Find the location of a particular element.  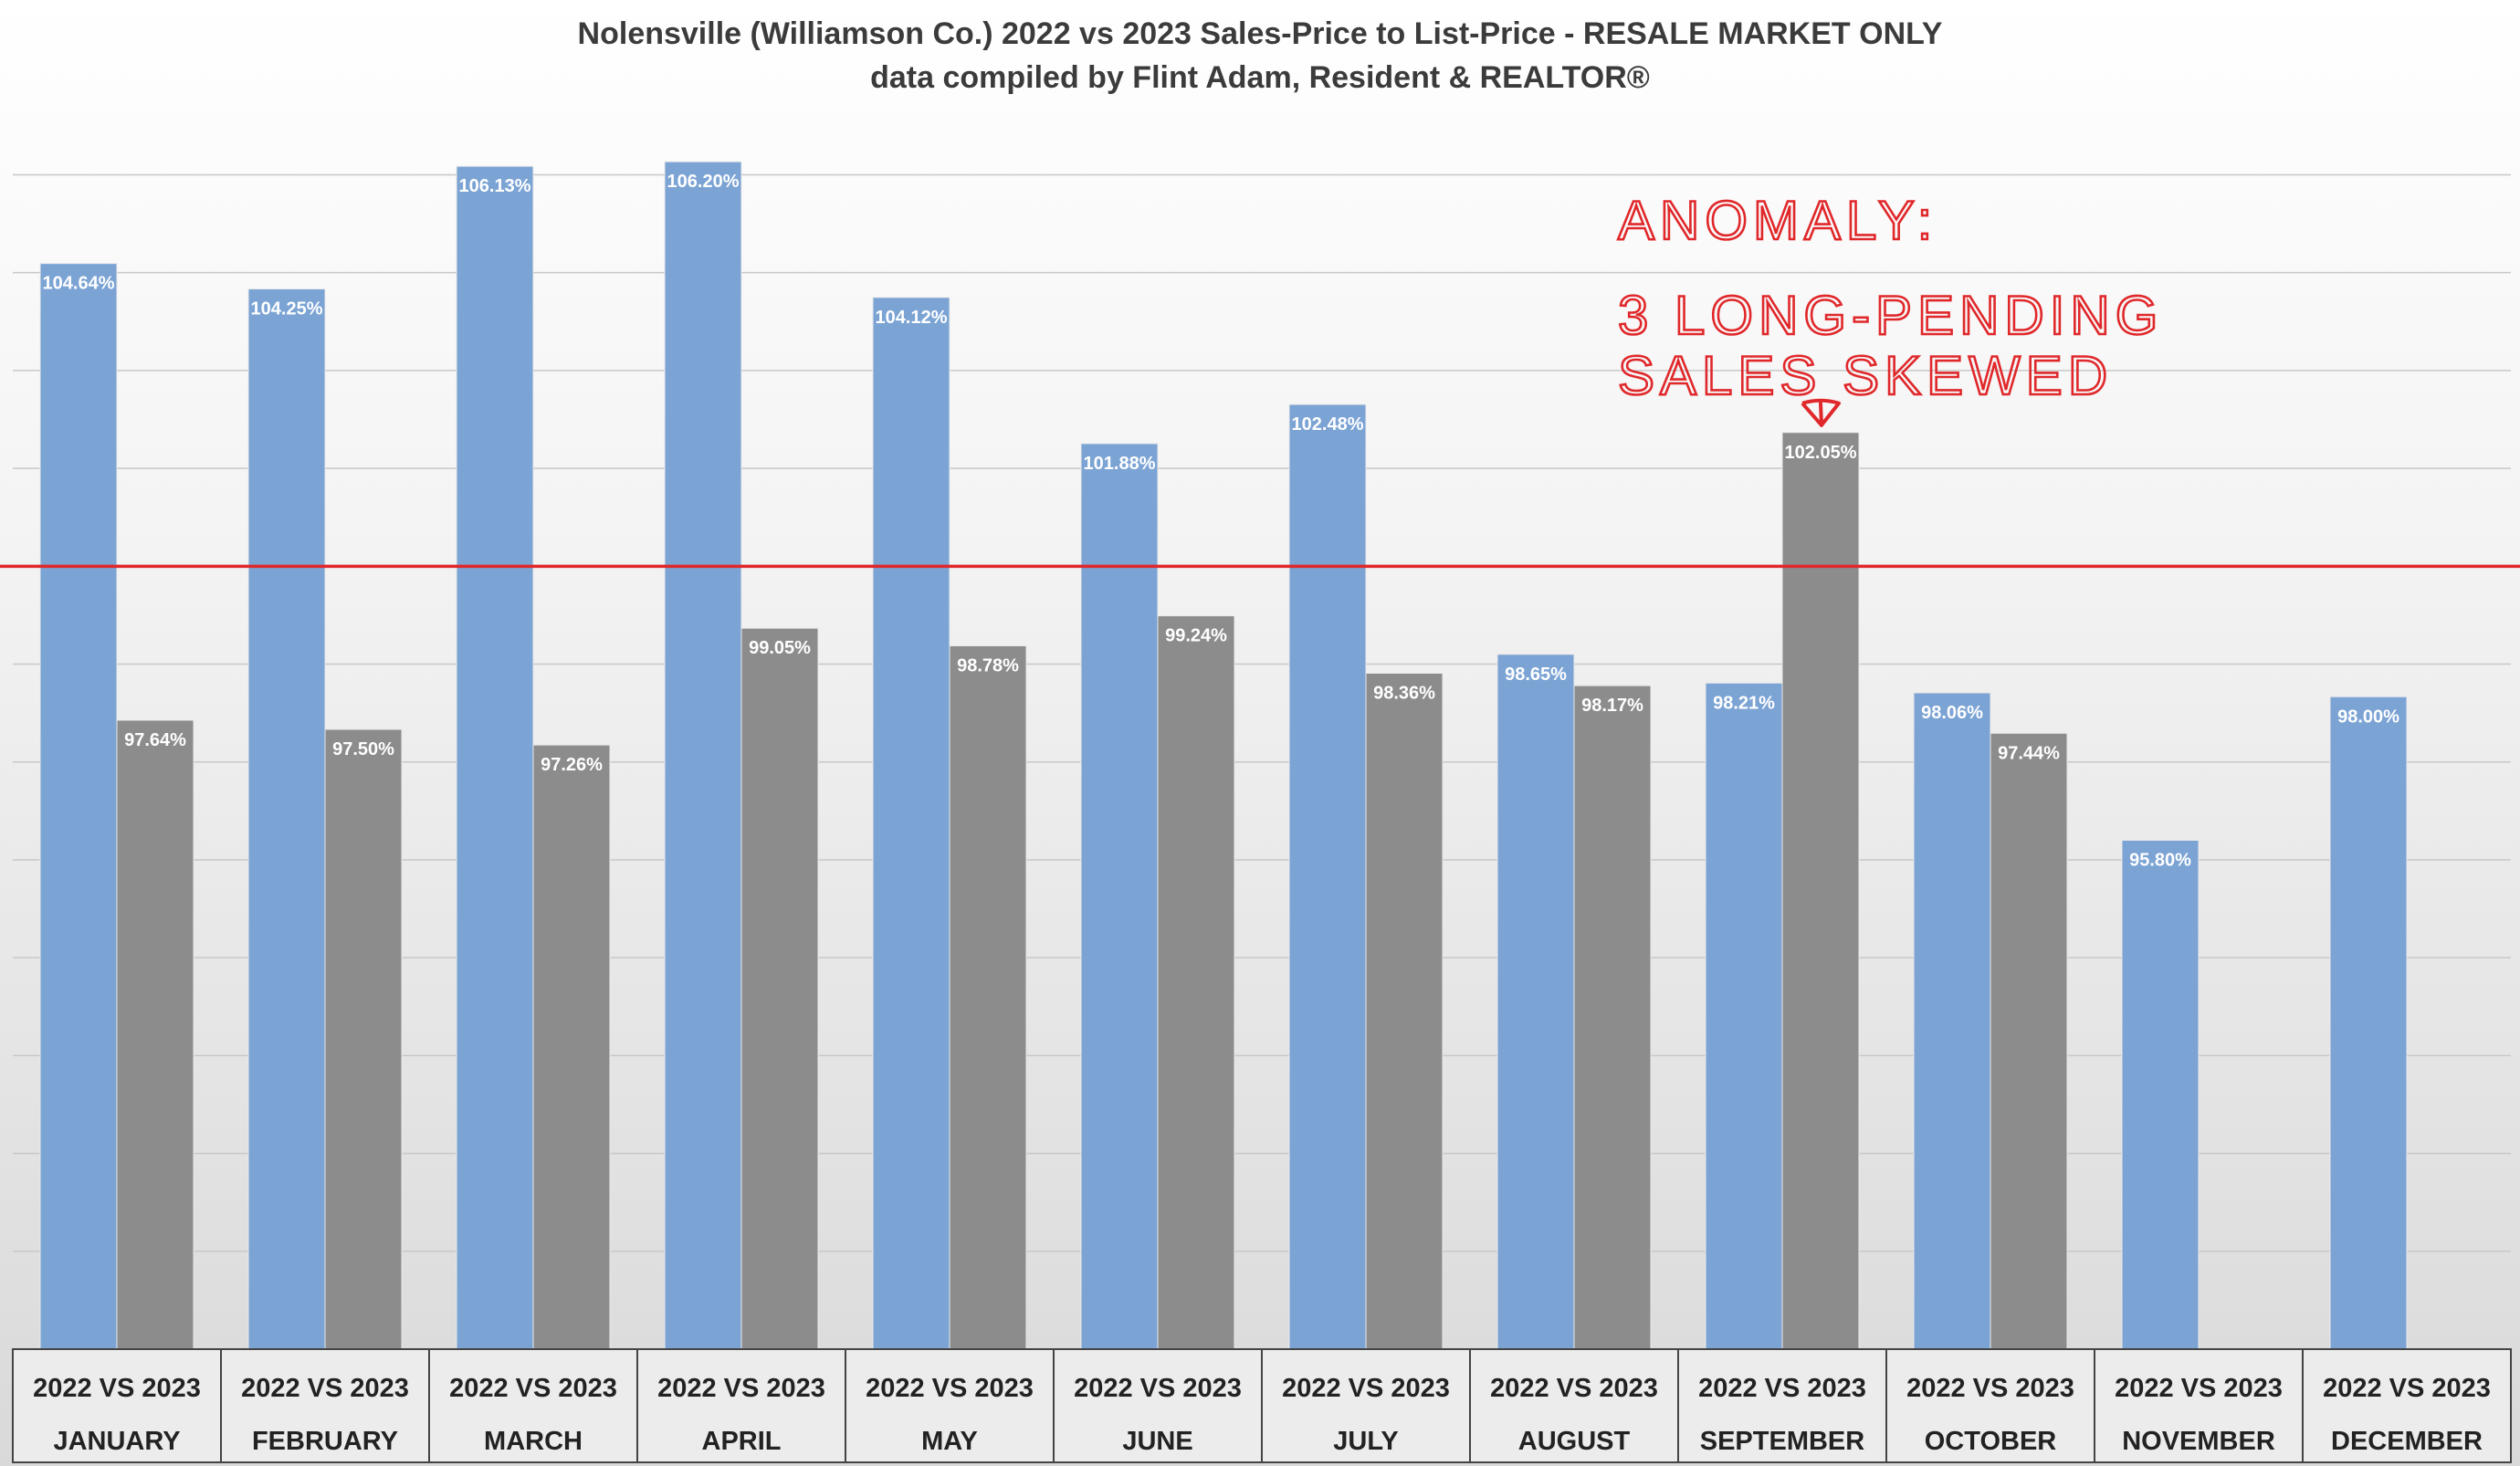

data-label: 99.05% is located at coordinates (780, 648).